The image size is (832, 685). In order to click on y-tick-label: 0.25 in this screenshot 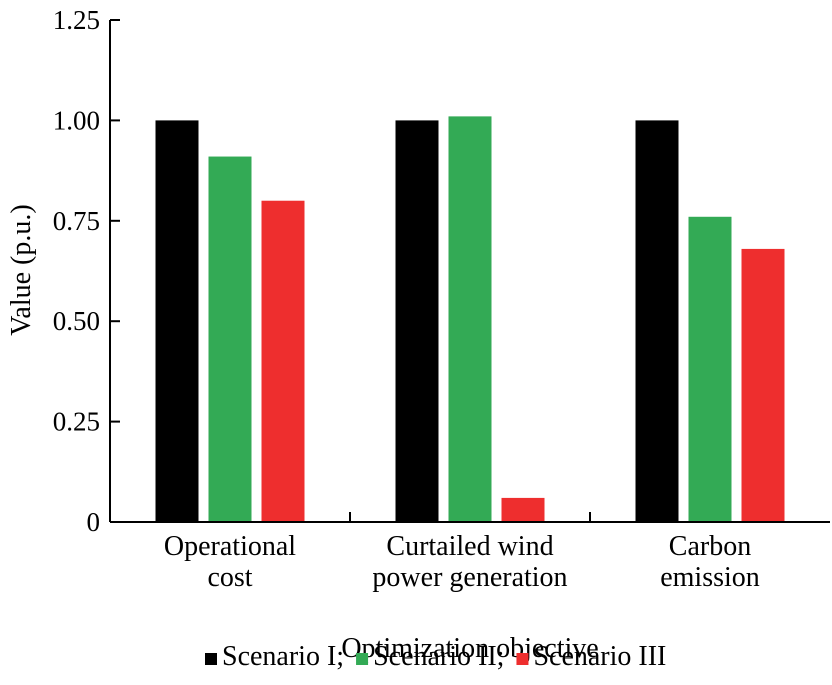, I will do `click(76, 422)`.